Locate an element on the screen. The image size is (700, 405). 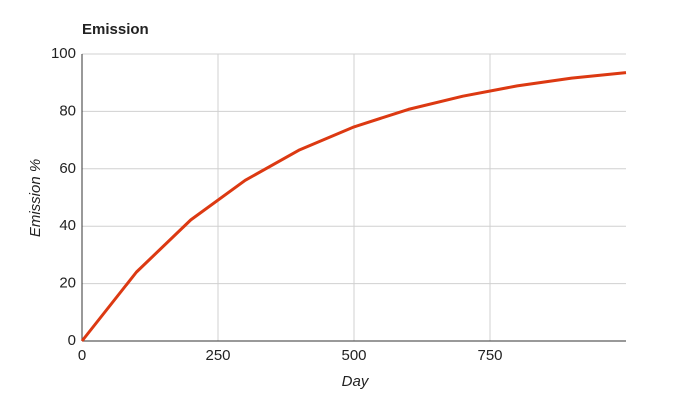
y-axis-label: Emission % is located at coordinates (35, 198).